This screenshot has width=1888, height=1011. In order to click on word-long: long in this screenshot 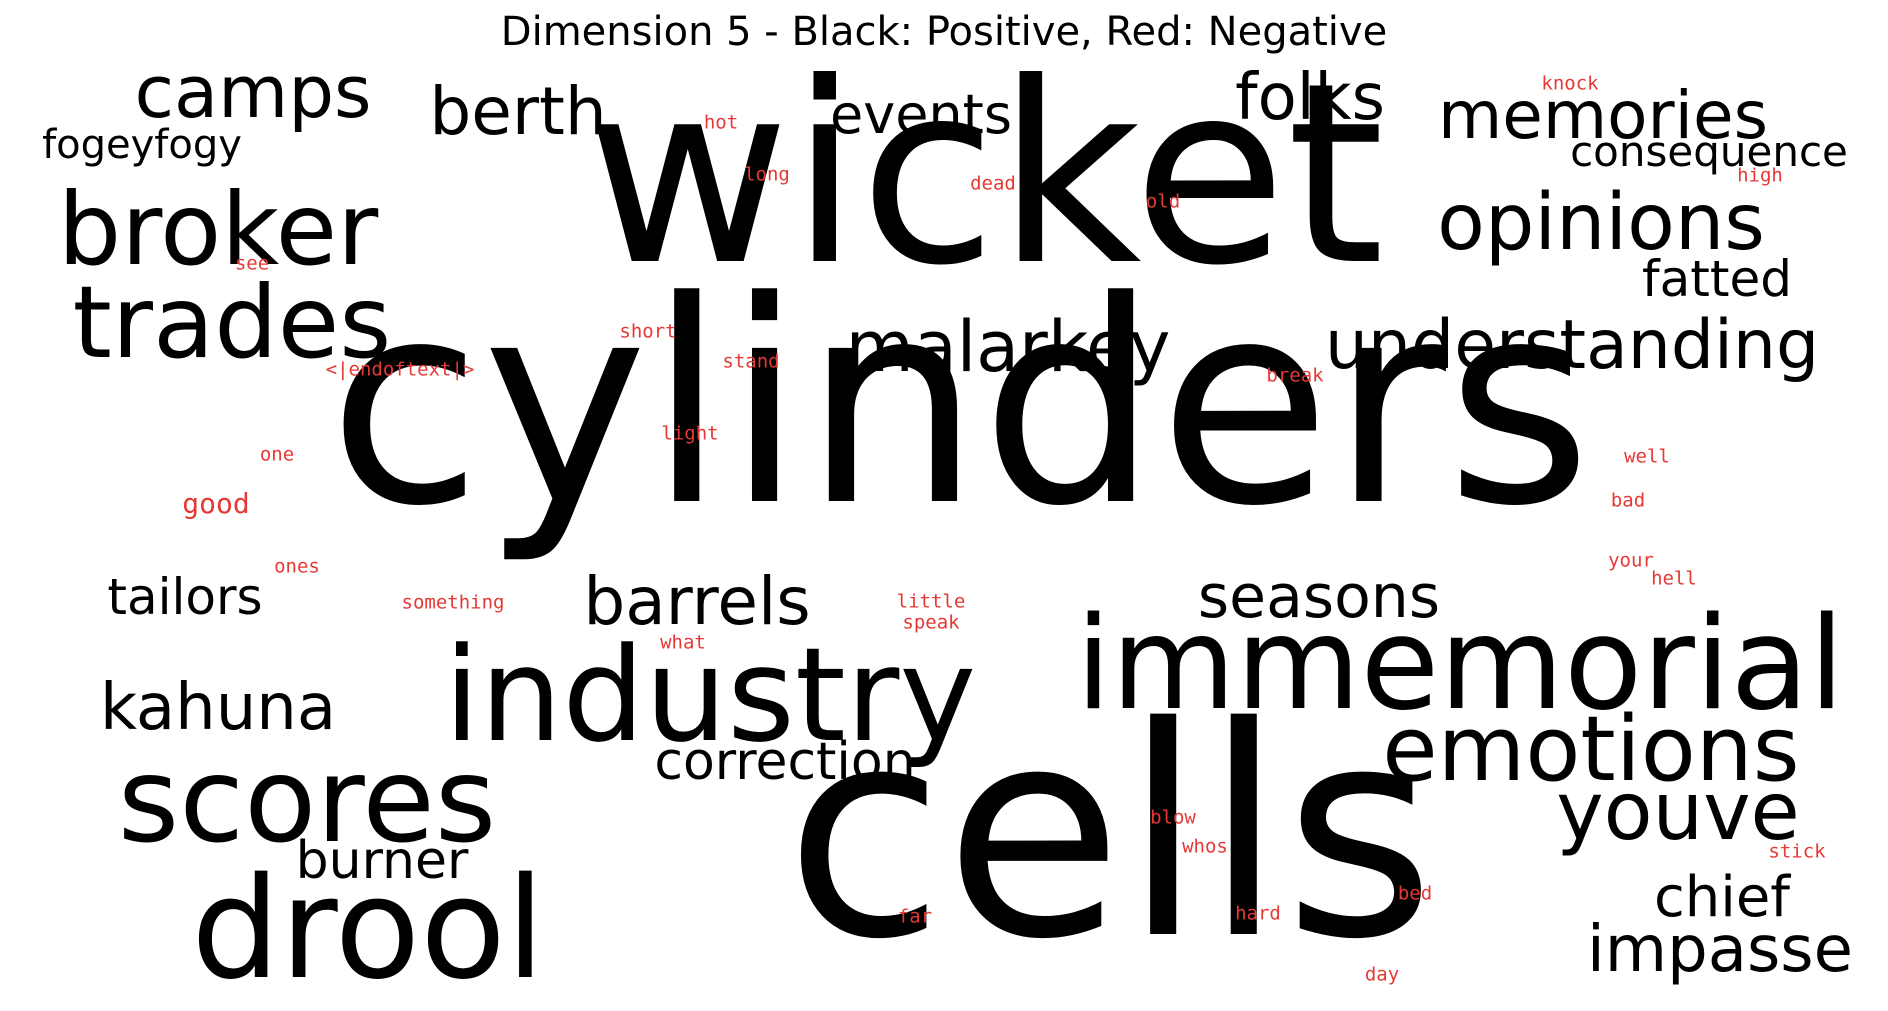, I will do `click(767, 174)`.